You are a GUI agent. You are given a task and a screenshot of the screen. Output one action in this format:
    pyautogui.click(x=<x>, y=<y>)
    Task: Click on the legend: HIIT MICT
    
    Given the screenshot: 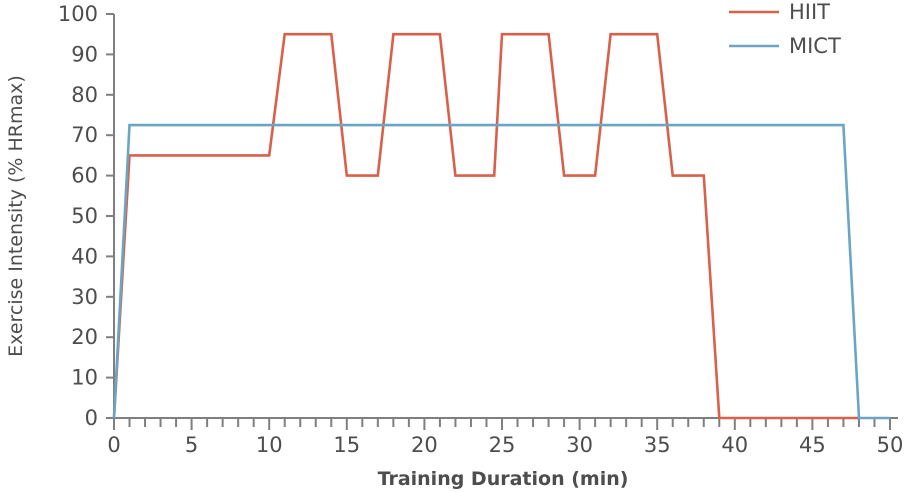 What is the action you would take?
    pyautogui.click(x=785, y=29)
    